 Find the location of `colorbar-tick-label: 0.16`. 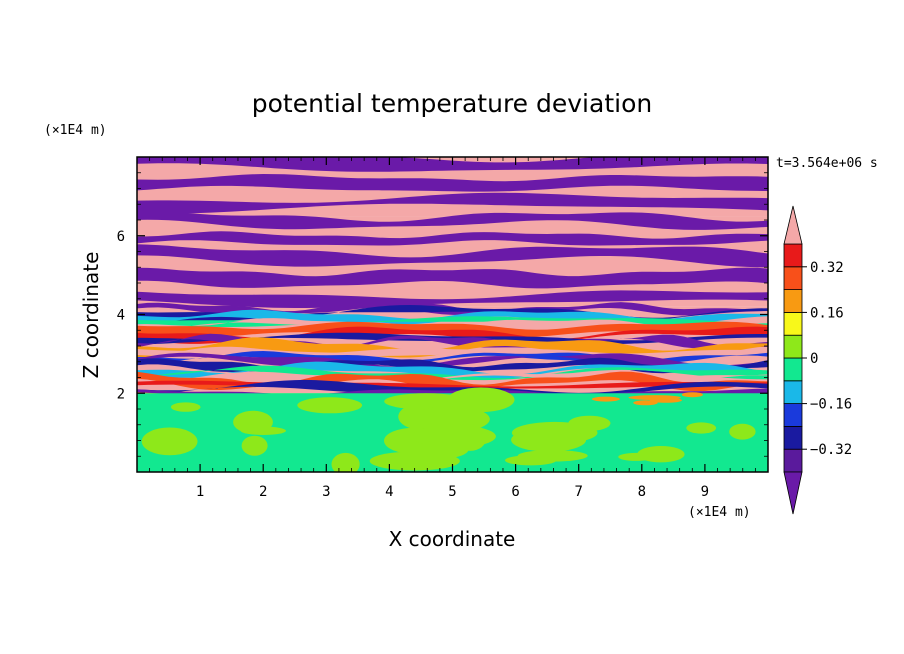

colorbar-tick-label: 0.16 is located at coordinates (827, 313).